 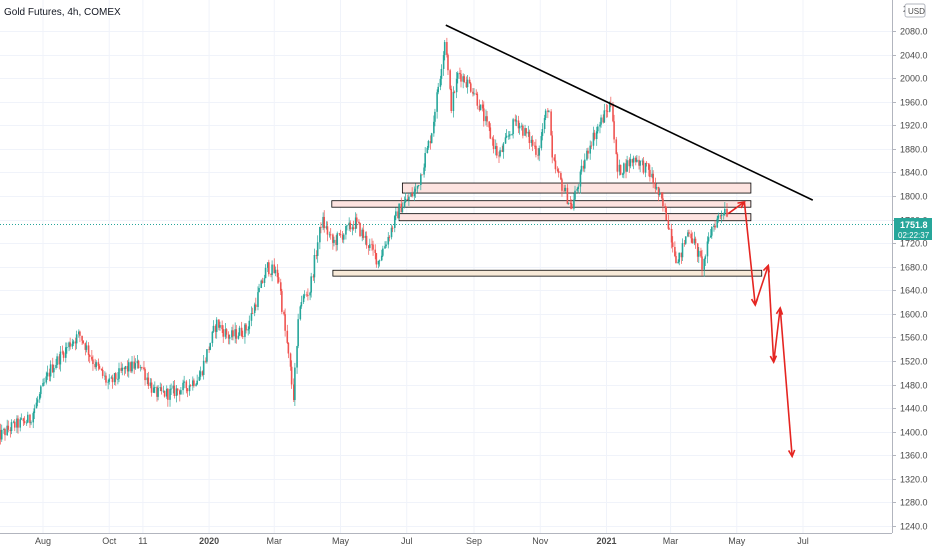 I want to click on currency-button, so click(x=915, y=10).